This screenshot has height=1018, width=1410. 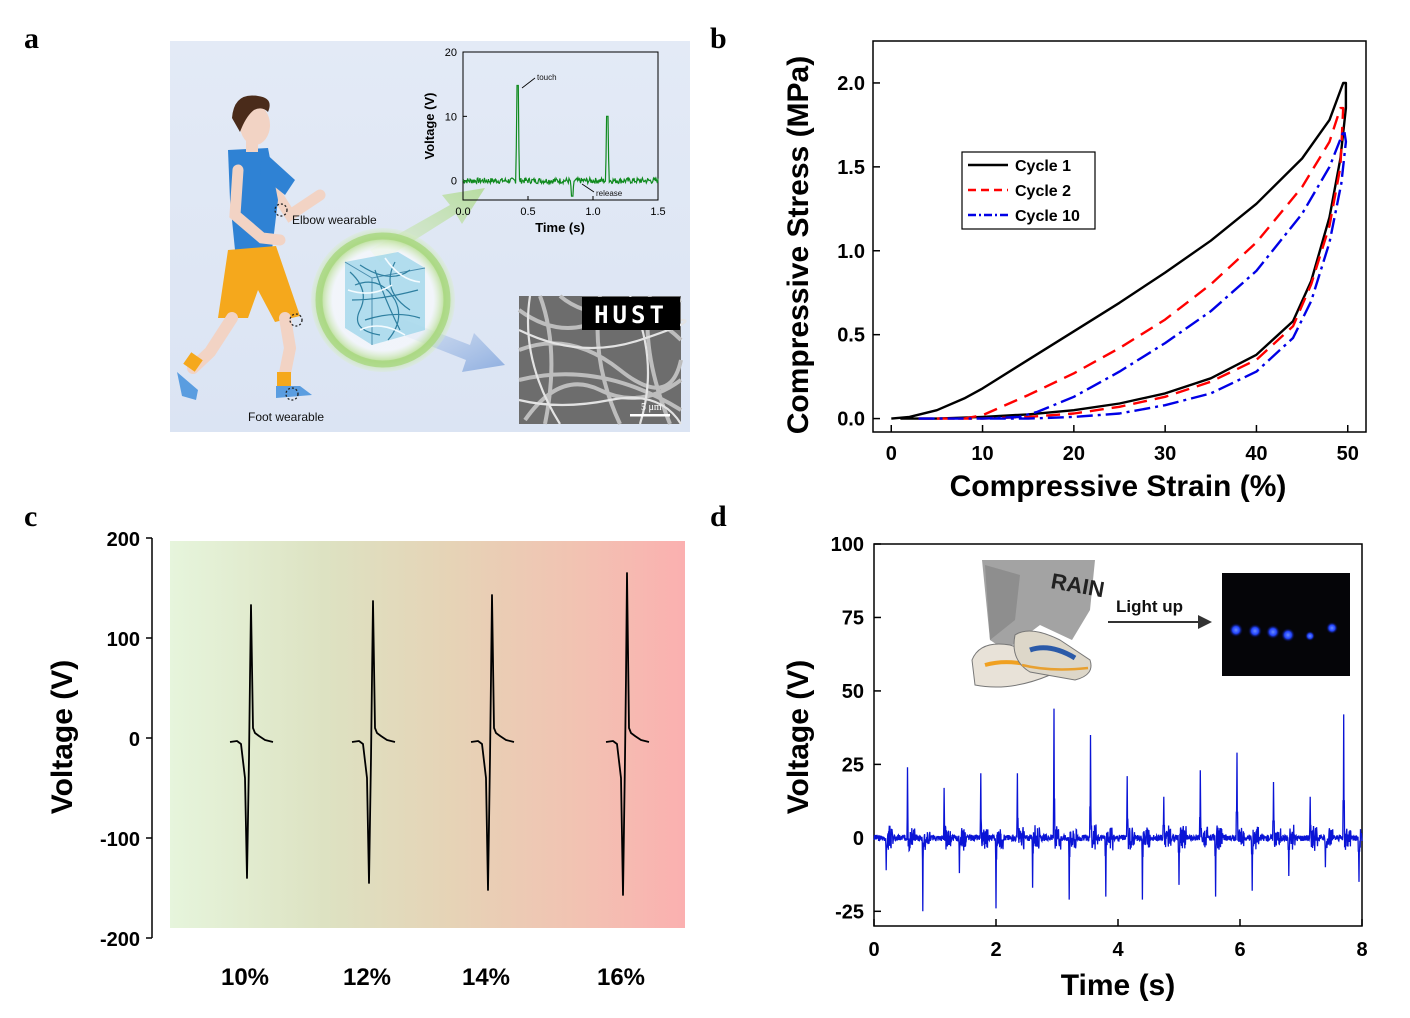 I want to click on shoes-photo: RAIN, so click(x=1038, y=624).